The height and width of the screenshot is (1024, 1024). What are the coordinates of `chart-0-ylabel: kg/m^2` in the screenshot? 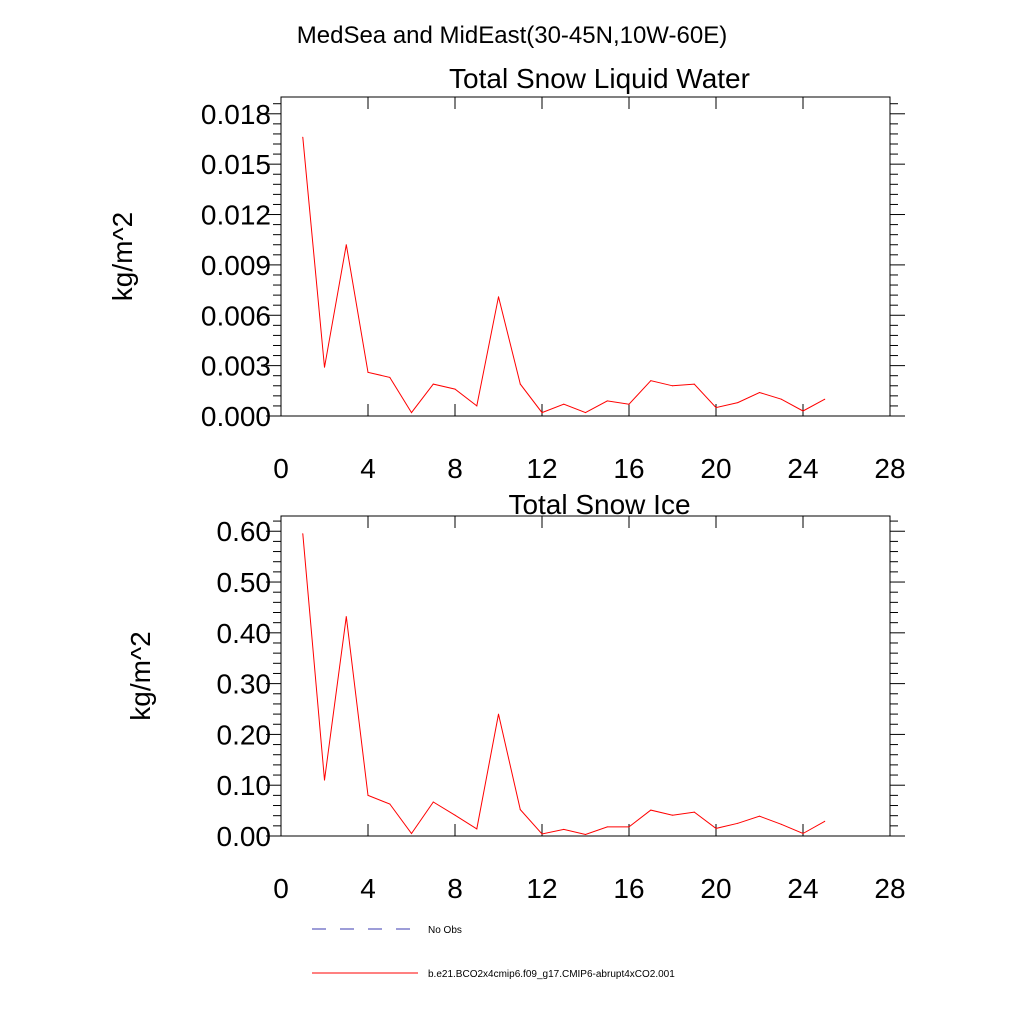 It's located at (122, 256).